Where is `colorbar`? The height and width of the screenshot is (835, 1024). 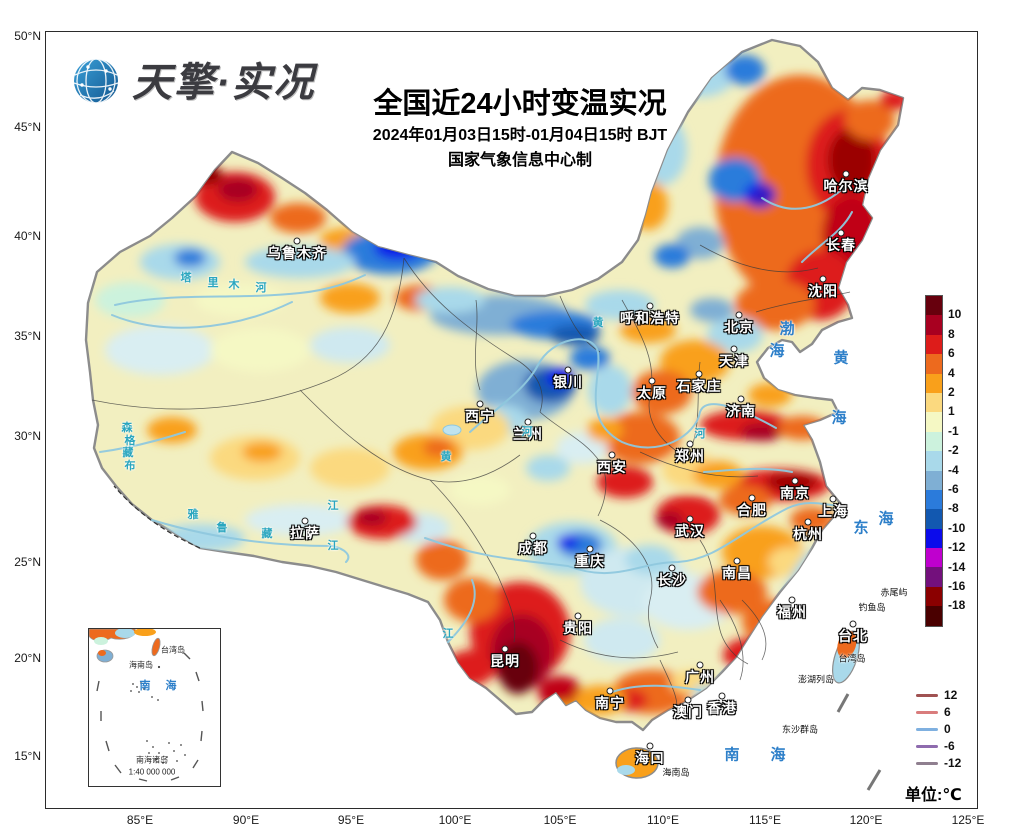
colorbar is located at coordinates (934, 461).